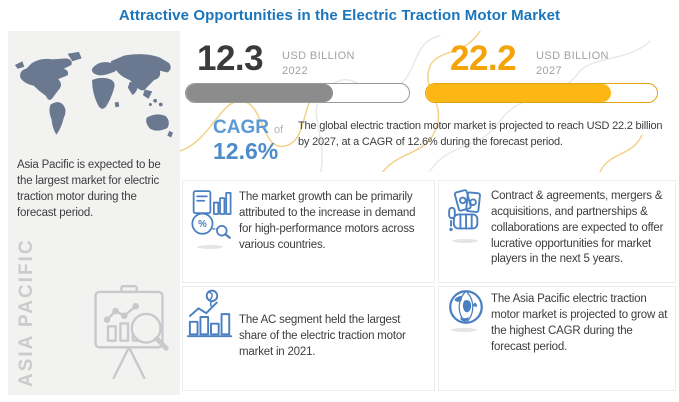 The width and height of the screenshot is (679, 402). Describe the element at coordinates (572, 64) in the screenshot. I see `market-size-2027-unit: USD BILLION 2027` at that location.